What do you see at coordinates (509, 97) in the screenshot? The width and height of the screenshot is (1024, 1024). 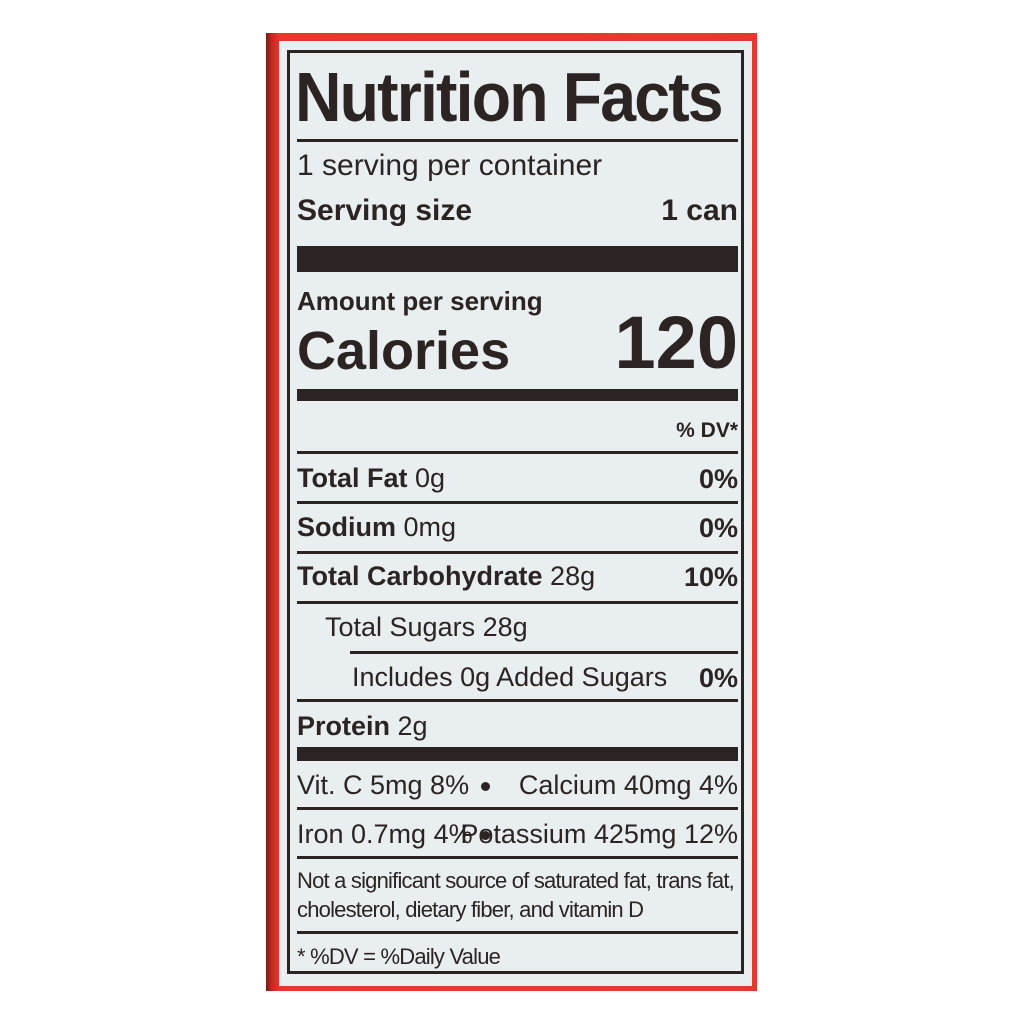 I see `title: Nutrition Facts` at bounding box center [509, 97].